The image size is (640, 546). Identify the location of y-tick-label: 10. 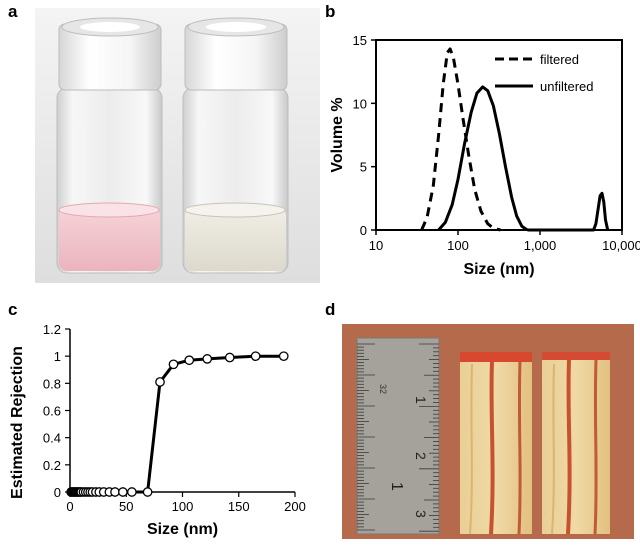
(360, 103).